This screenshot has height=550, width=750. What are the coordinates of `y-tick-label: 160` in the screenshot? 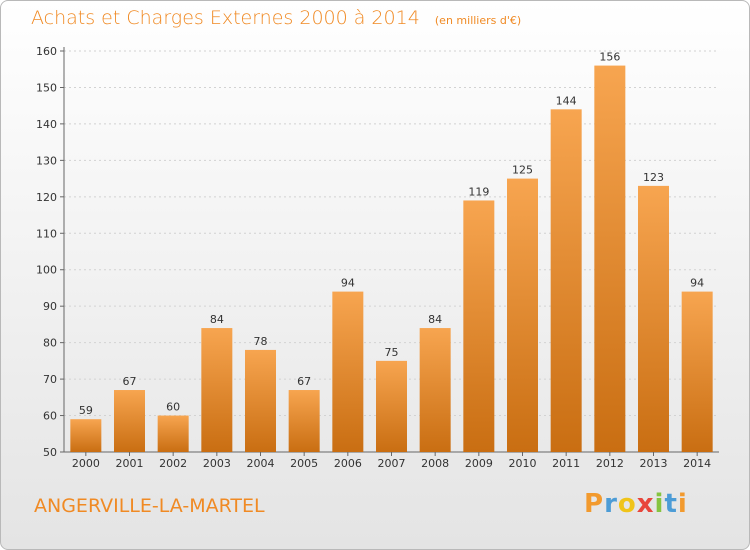 It's located at (46, 51).